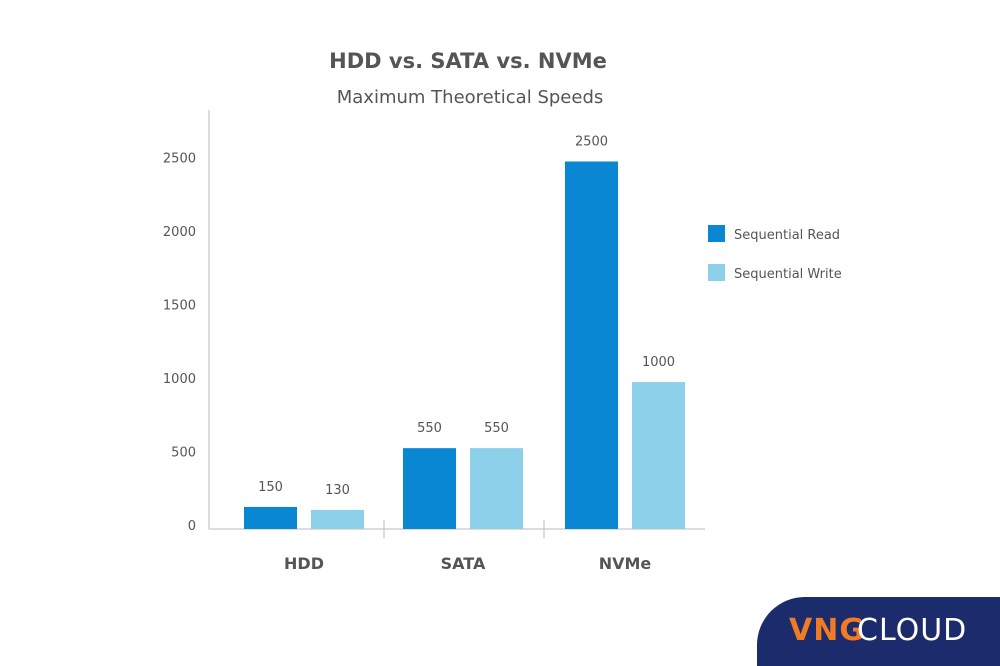 The width and height of the screenshot is (1000, 666). I want to click on chart-title: HDD vs. SATA vs. NVMe, so click(468, 61).